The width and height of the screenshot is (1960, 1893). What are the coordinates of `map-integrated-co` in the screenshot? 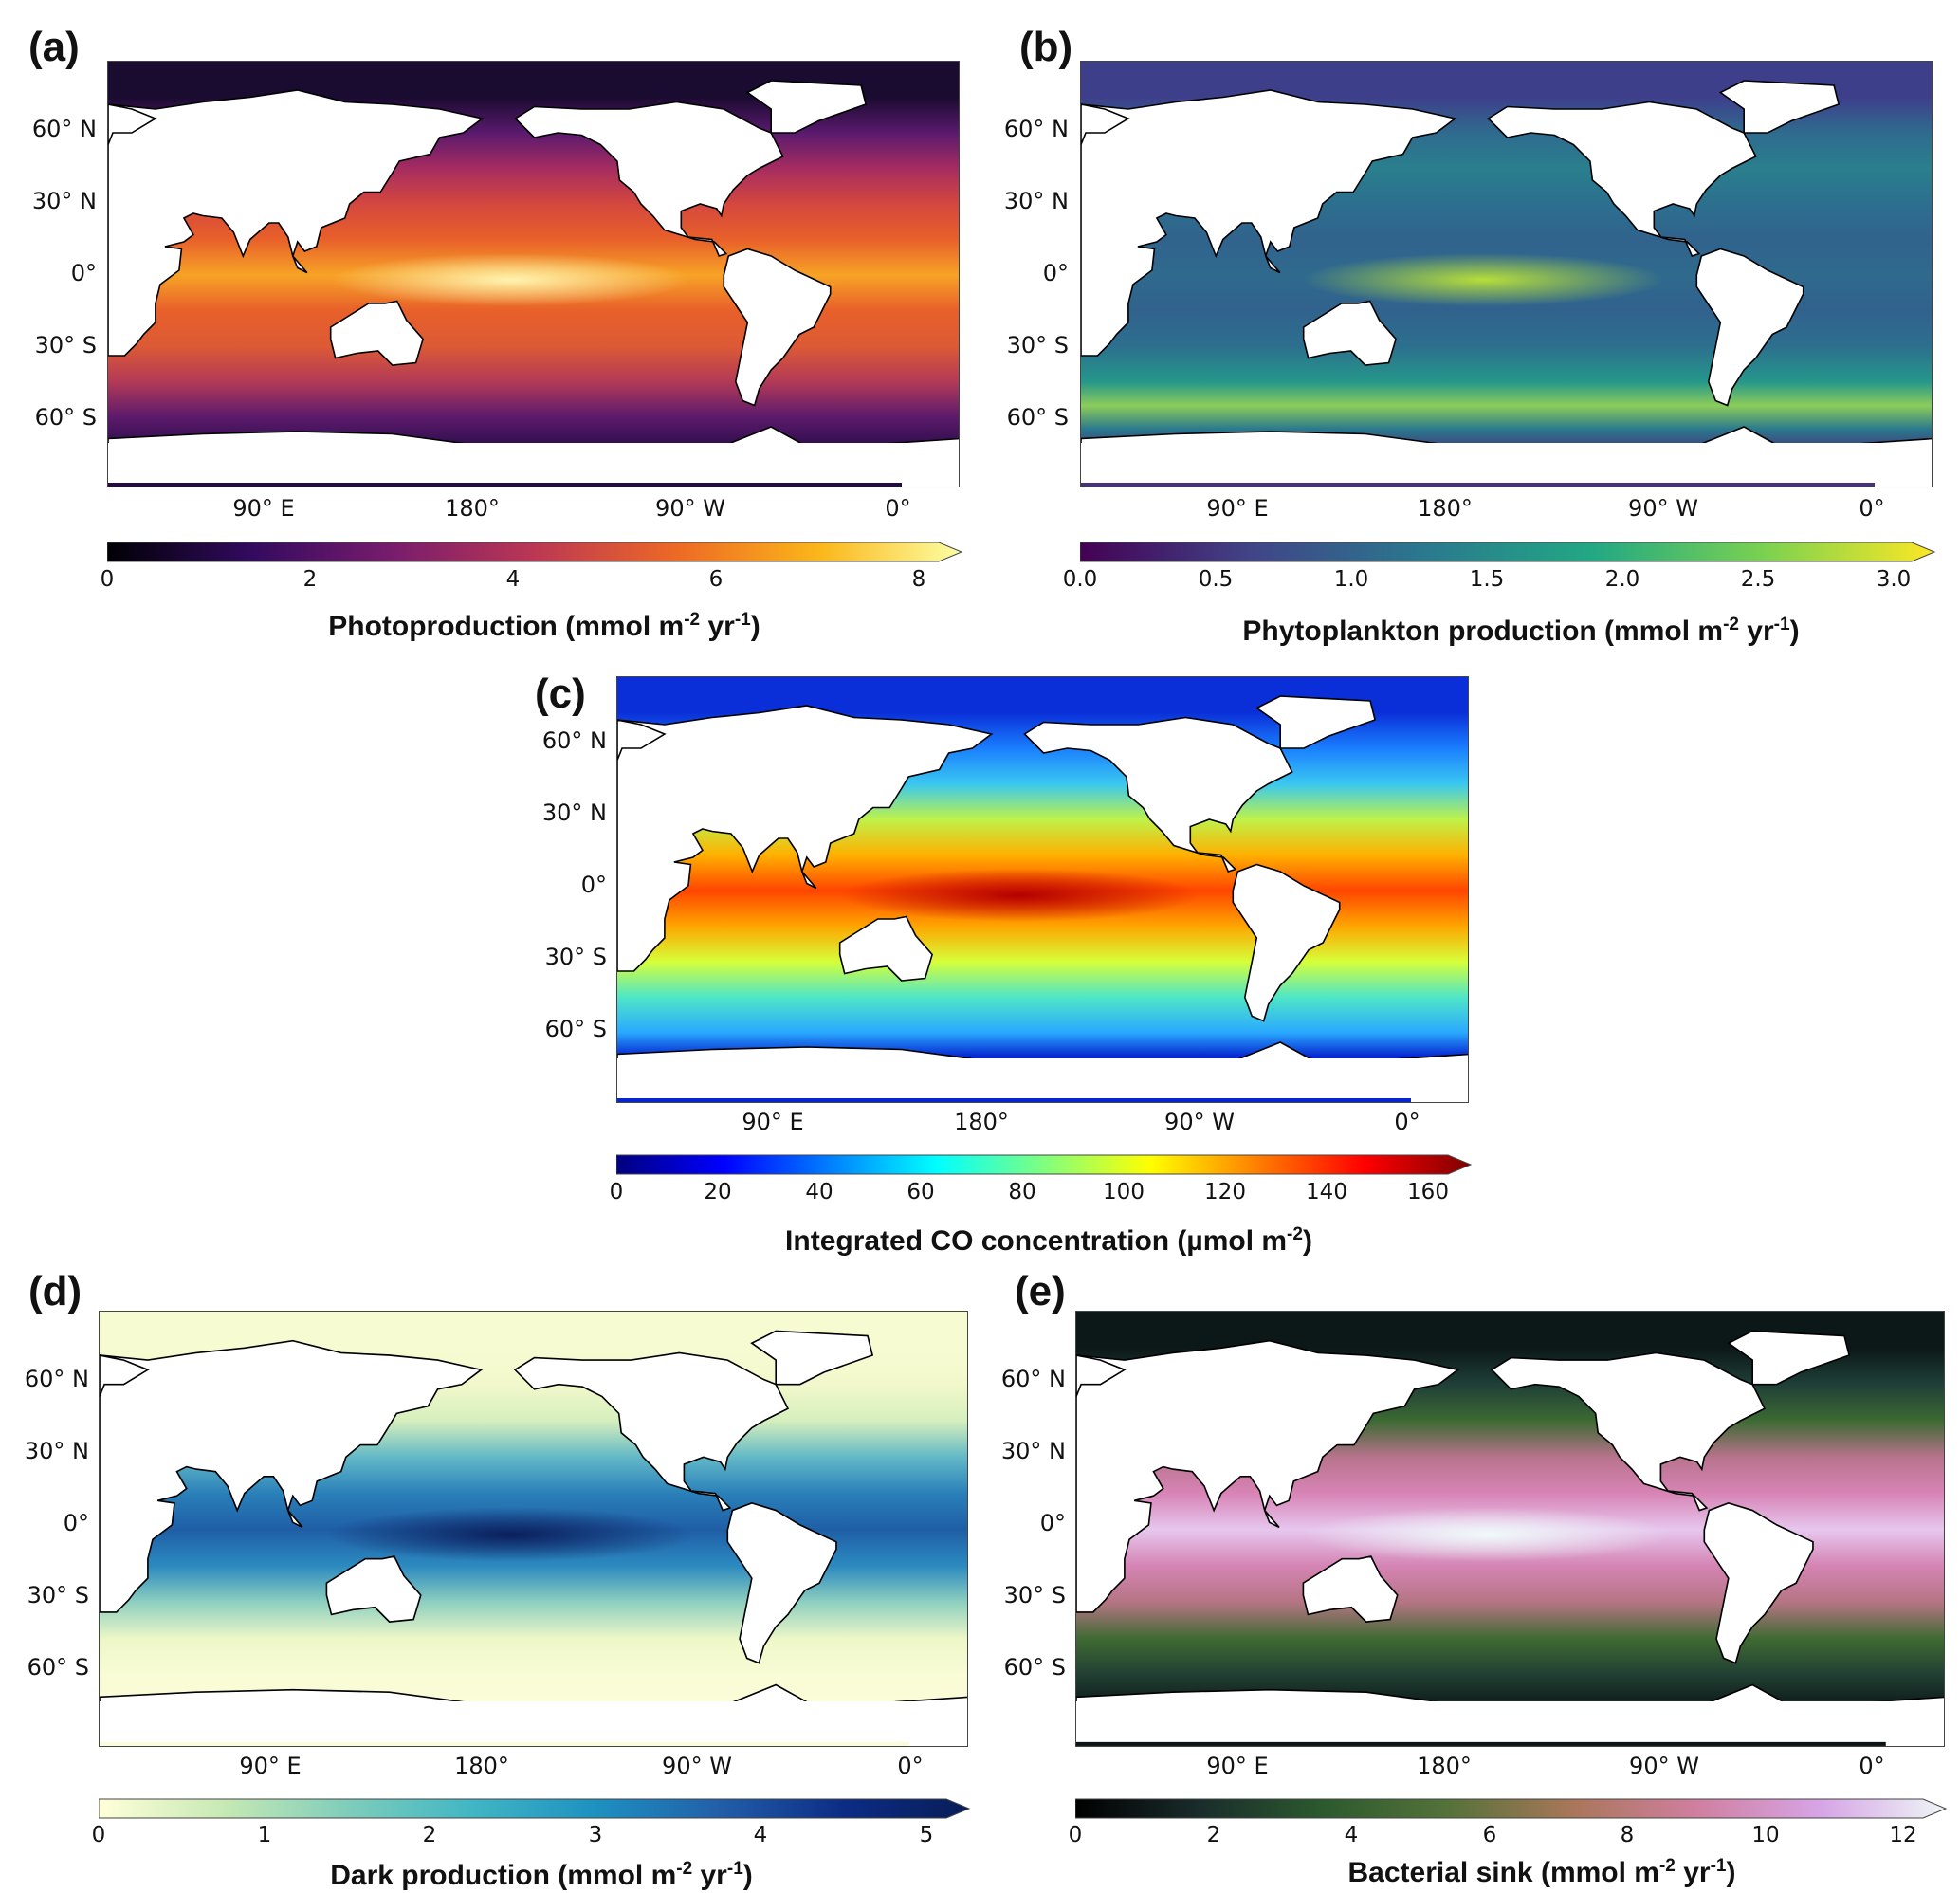 It's located at (1042, 890).